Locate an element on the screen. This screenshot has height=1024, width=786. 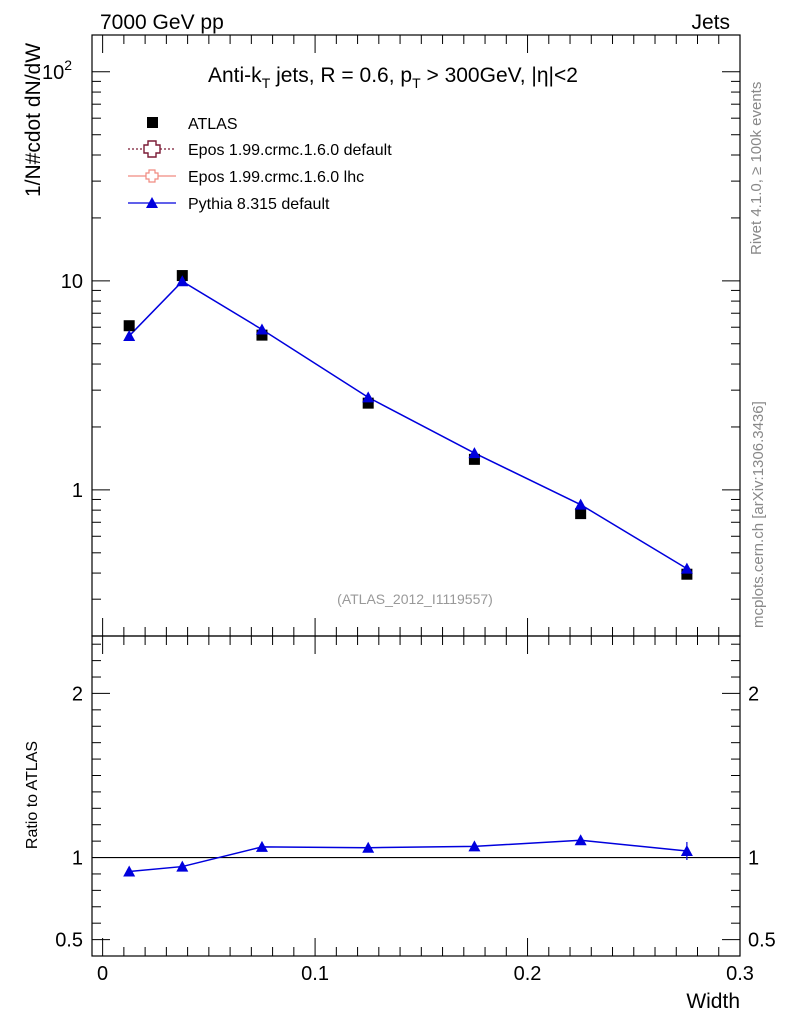
legend-marker-atlas is located at coordinates (152, 122).